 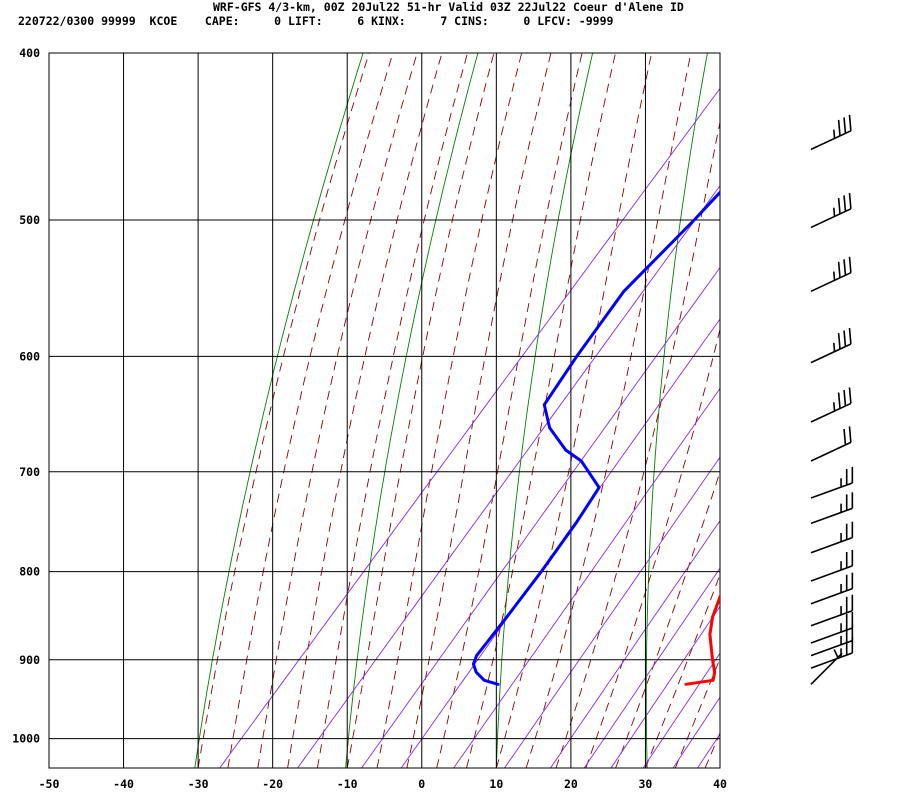 I want to click on y-tick-label: 700, so click(x=29, y=472).